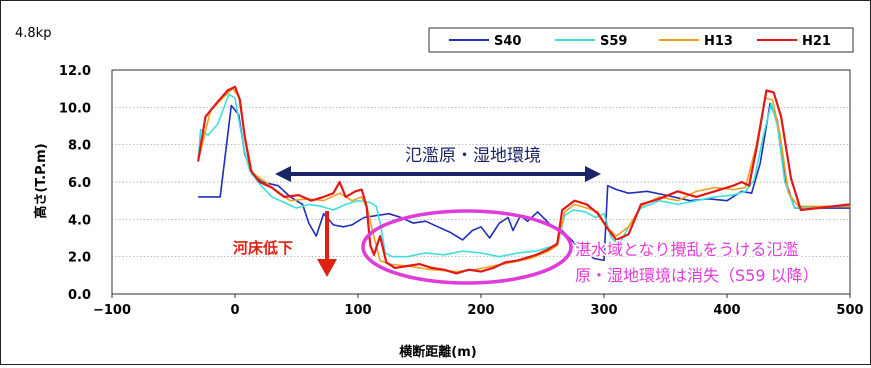 The image size is (871, 368). What do you see at coordinates (79, 220) in the screenshot?
I see `y-tick-label: 4.0` at bounding box center [79, 220].